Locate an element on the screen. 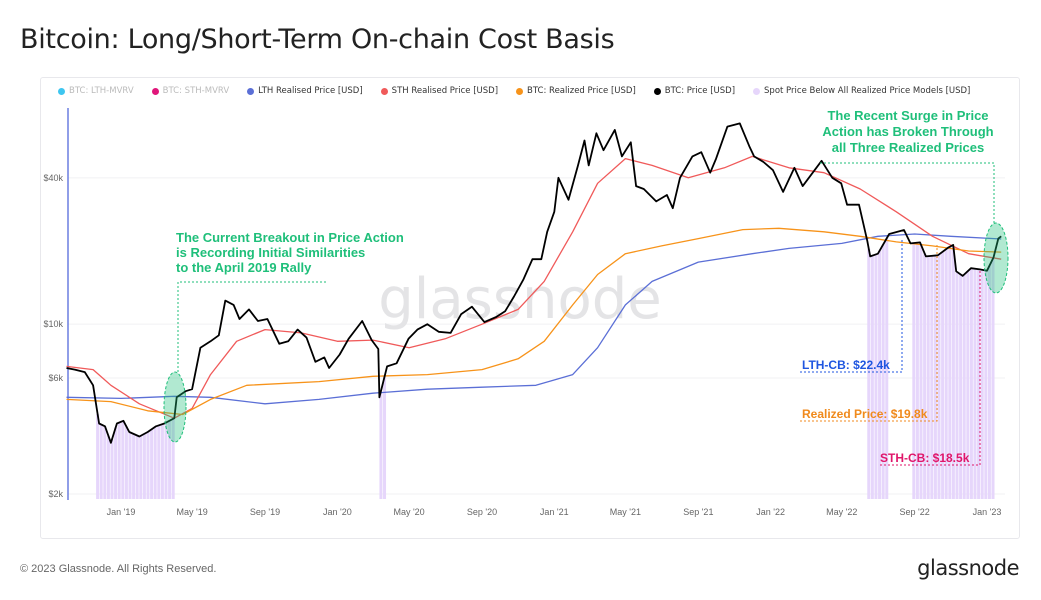 This screenshot has width=1041, height=600. x-tick-label: Jan '23 is located at coordinates (987, 512).